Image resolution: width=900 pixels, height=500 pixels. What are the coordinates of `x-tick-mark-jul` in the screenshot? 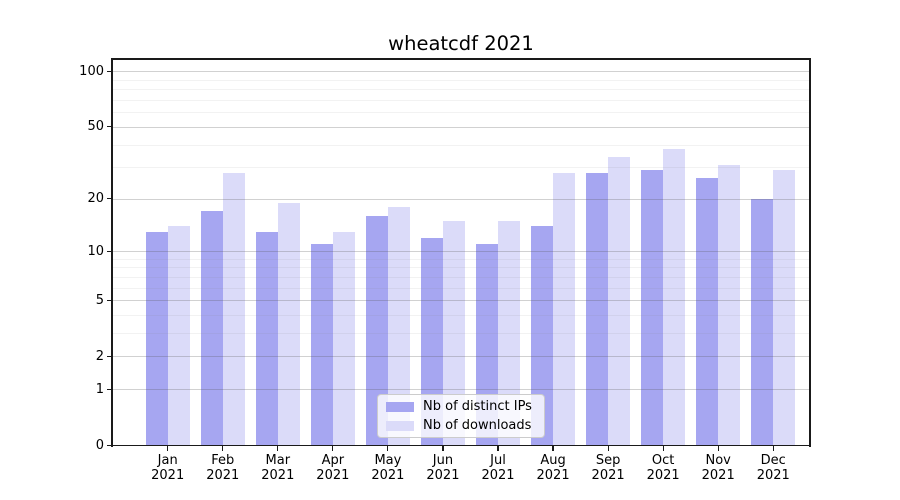 It's located at (498, 448).